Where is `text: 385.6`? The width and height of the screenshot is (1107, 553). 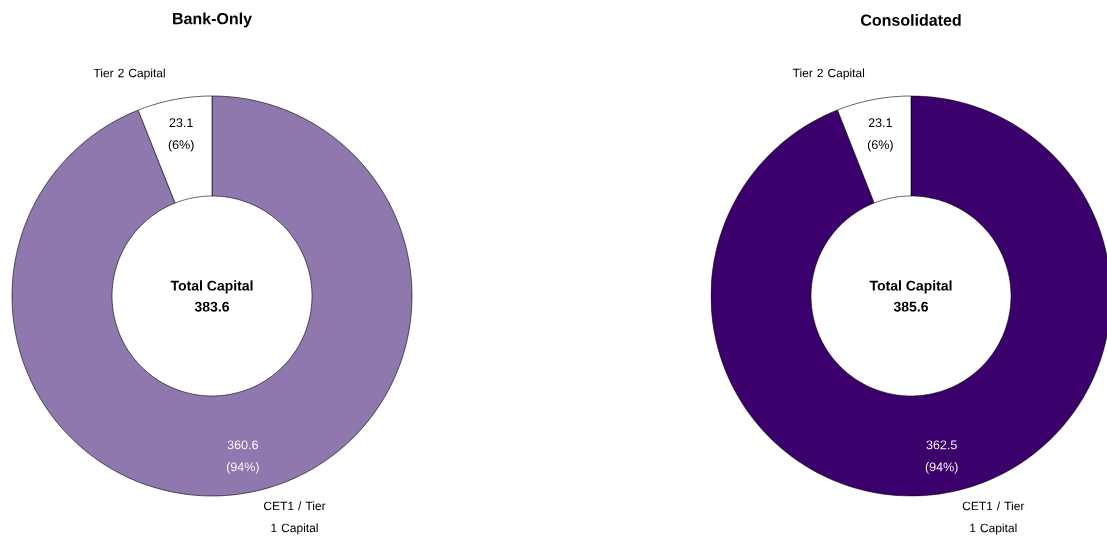 text: 385.6 is located at coordinates (911, 306).